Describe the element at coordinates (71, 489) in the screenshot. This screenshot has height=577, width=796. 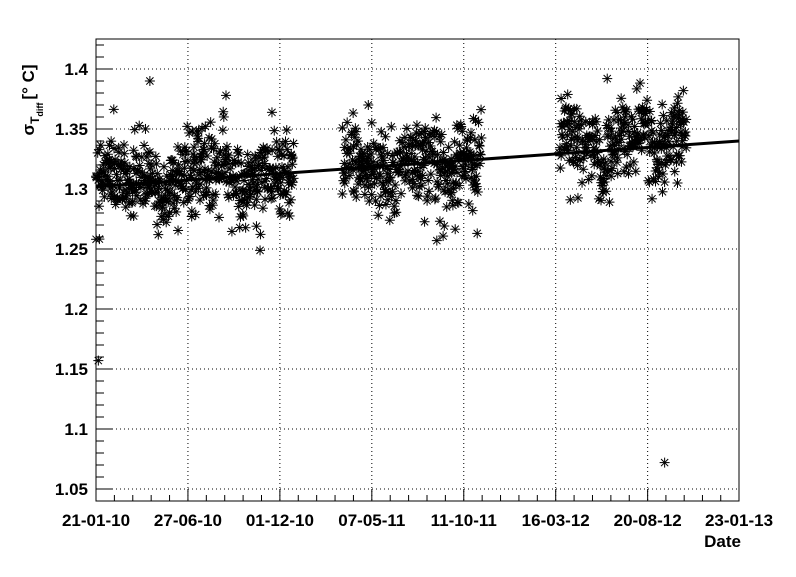
I see `y-tick-label: 1.05` at that location.